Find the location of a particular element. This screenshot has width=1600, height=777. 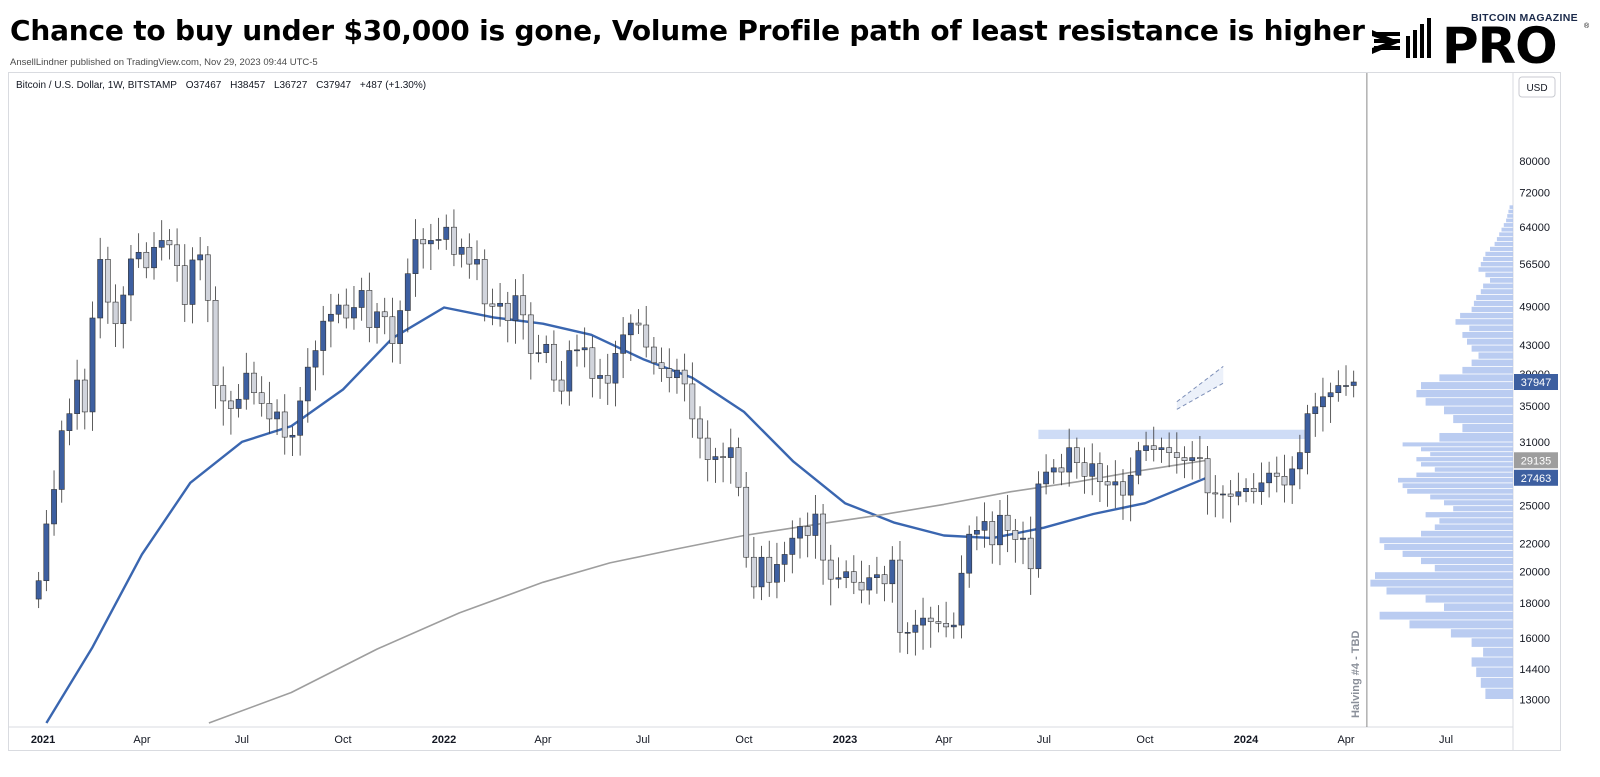

legend-low: L36727 is located at coordinates (290, 85).